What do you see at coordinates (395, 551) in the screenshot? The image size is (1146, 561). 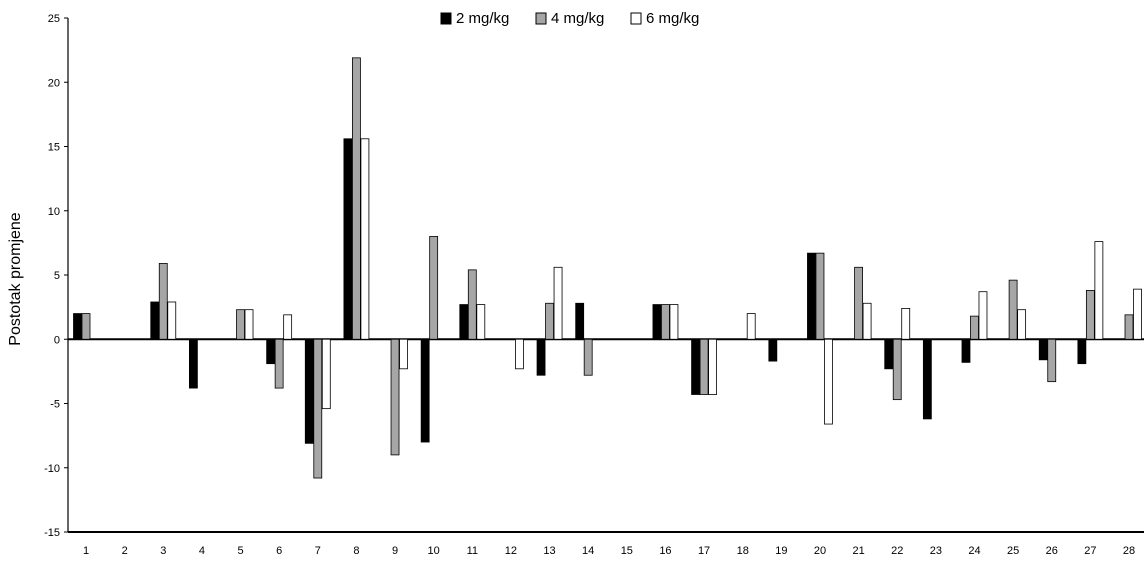 I see `x-tick-label: 9` at bounding box center [395, 551].